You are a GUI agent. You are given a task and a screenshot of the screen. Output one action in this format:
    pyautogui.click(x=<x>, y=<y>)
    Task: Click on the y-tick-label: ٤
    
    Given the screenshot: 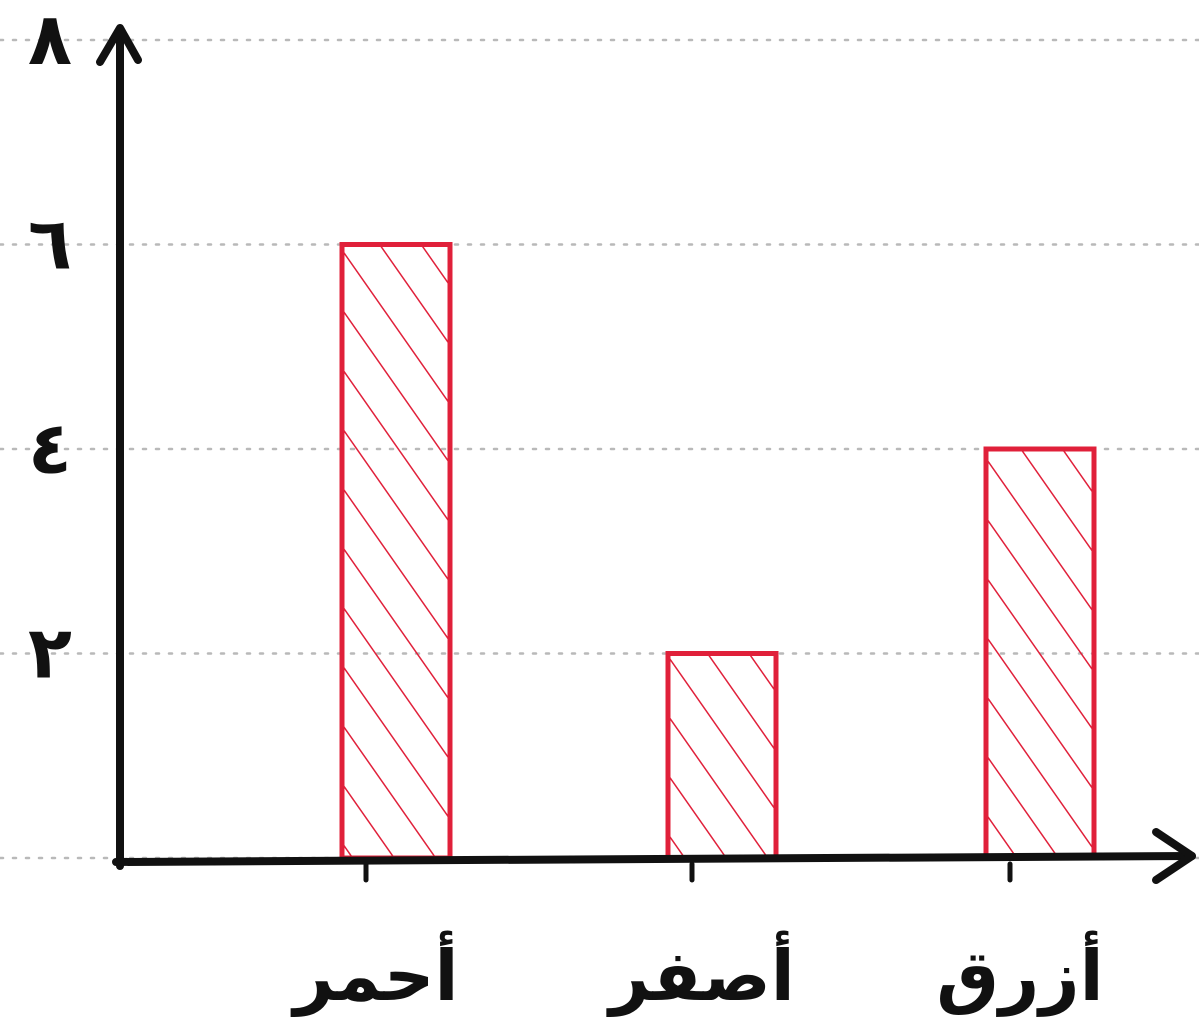 What is the action you would take?
    pyautogui.click(x=50, y=448)
    